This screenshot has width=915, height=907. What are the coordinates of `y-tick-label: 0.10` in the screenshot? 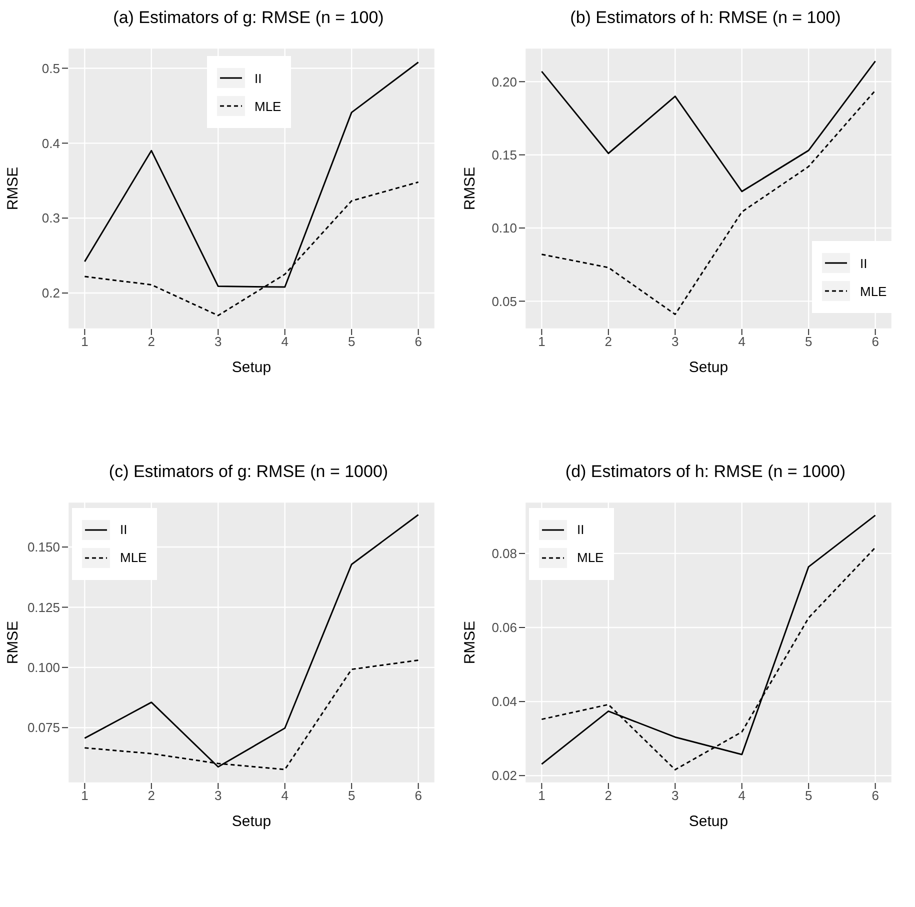 It's located at (504, 228).